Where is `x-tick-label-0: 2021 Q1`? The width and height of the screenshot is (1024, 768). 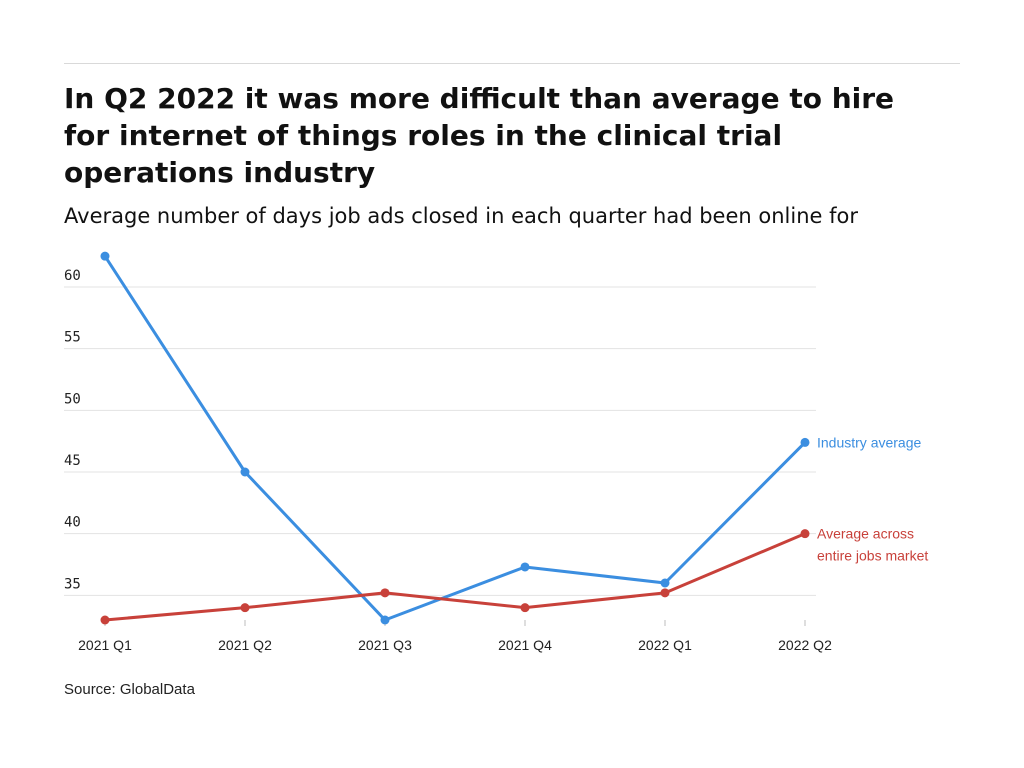
x-tick-label-0: 2021 Q1 is located at coordinates (105, 645).